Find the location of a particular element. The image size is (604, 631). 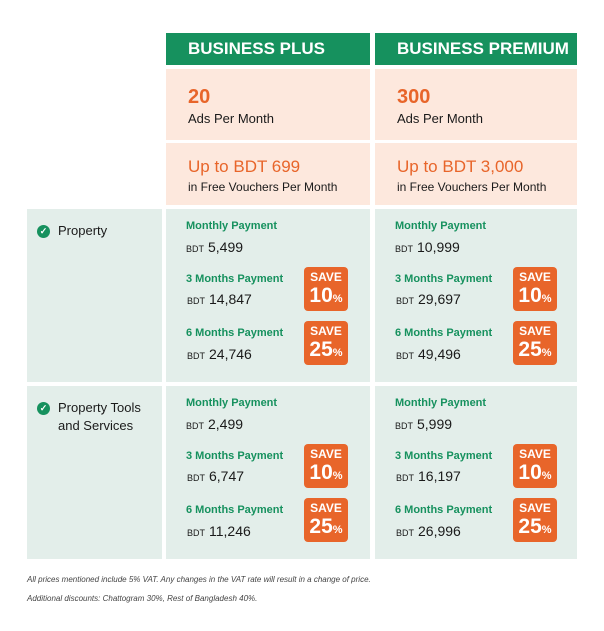

amount: 2,499 is located at coordinates (226, 424).